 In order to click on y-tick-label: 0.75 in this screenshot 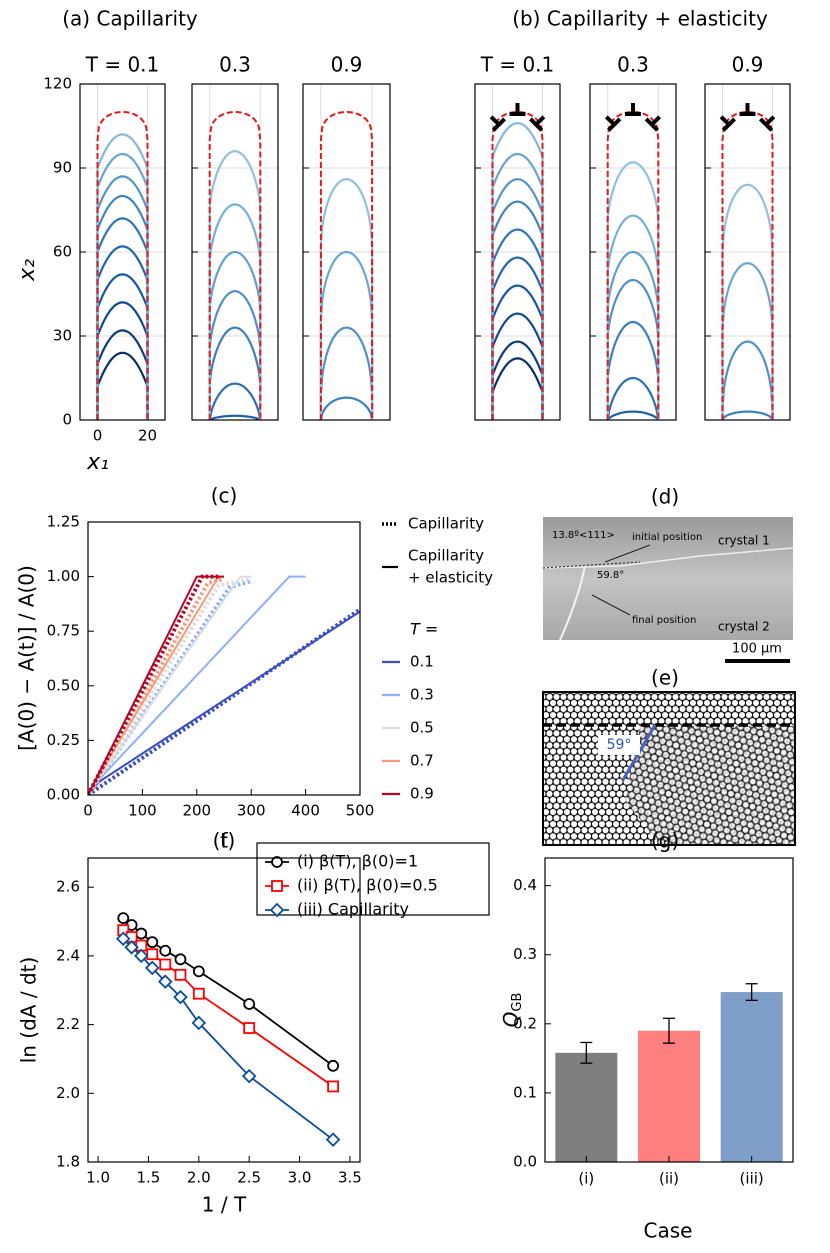, I will do `click(63, 631)`.